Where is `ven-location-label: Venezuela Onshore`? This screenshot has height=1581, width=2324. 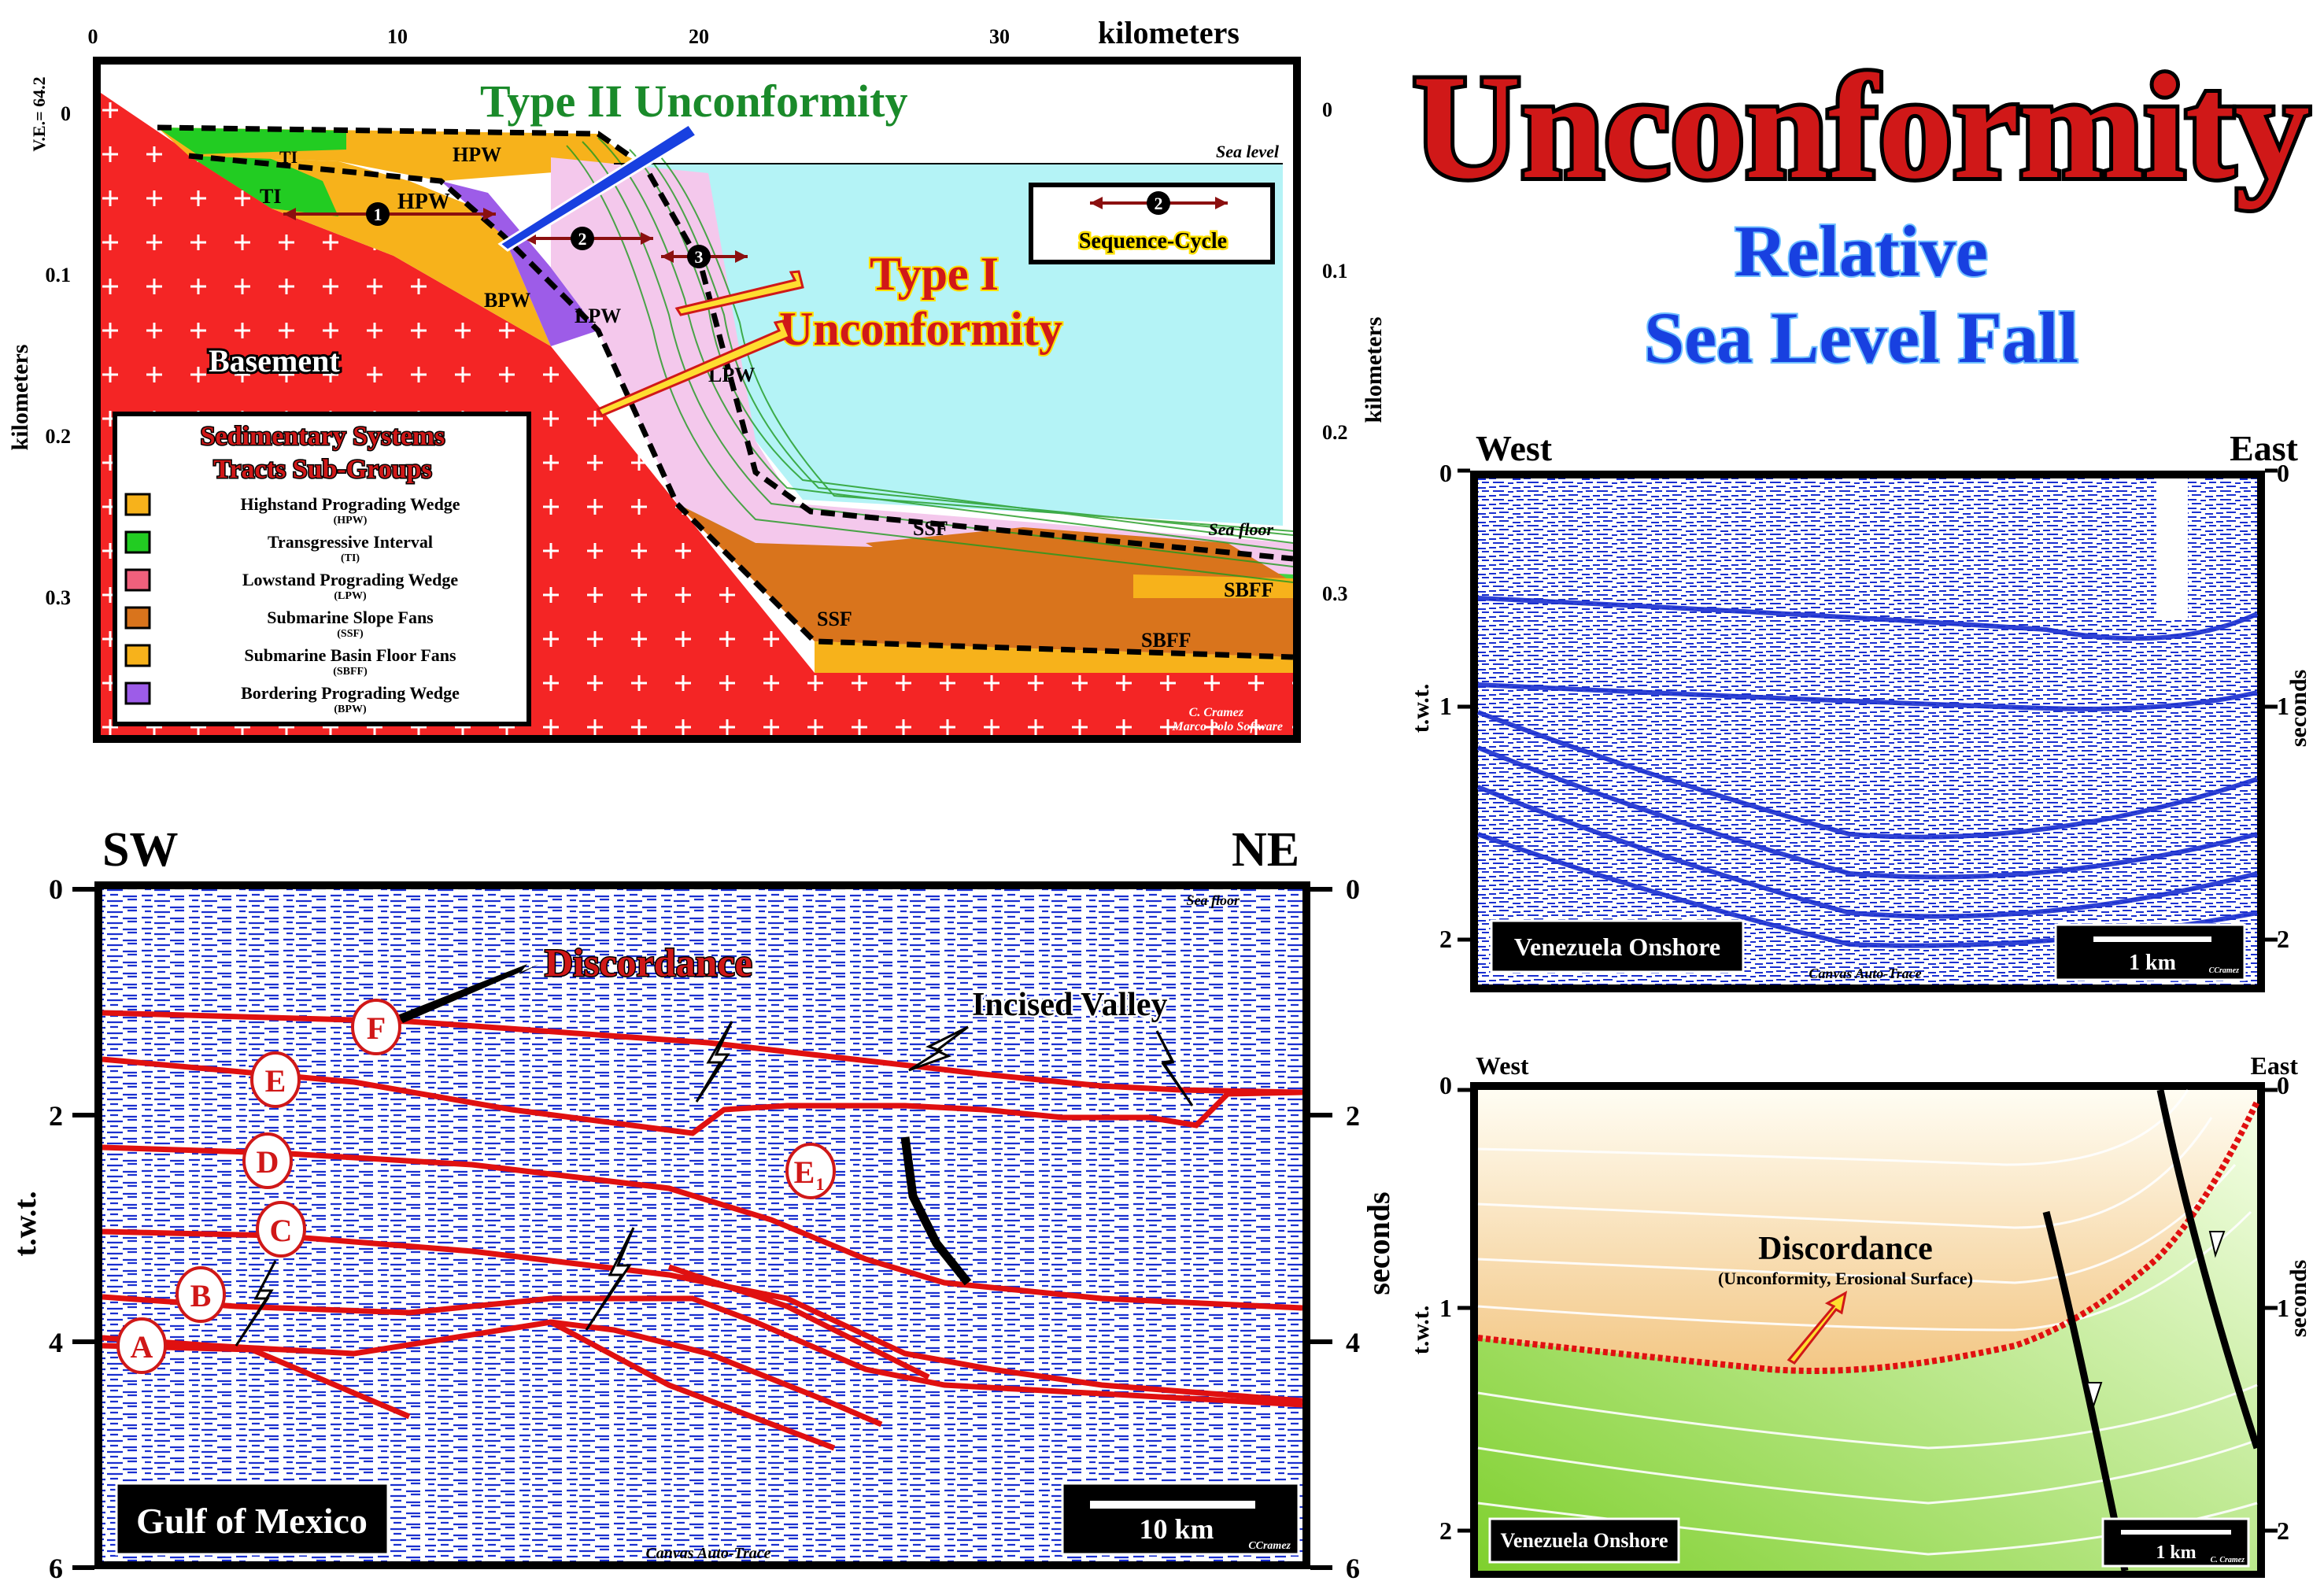 ven-location-label: Venezuela Onshore is located at coordinates (1617, 947).